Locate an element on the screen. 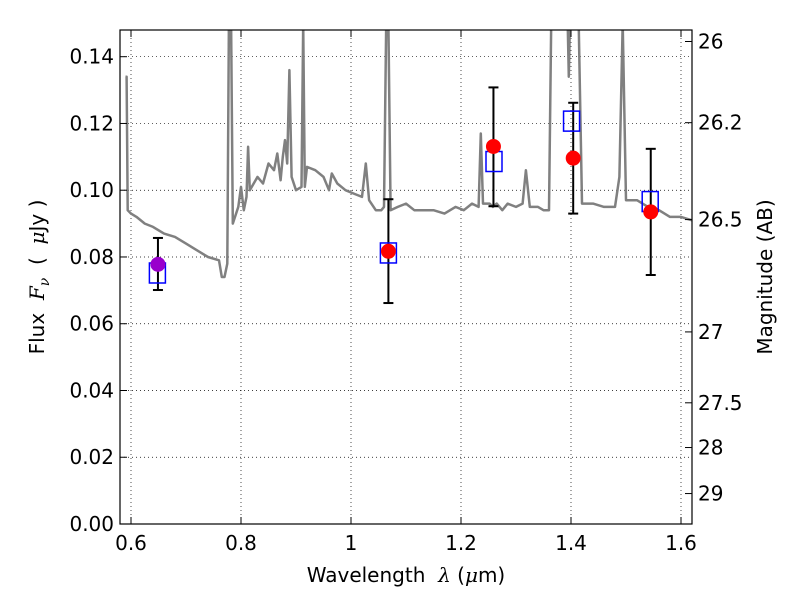 The image size is (800, 600). y2-tick-label: 27 is located at coordinates (710, 332).